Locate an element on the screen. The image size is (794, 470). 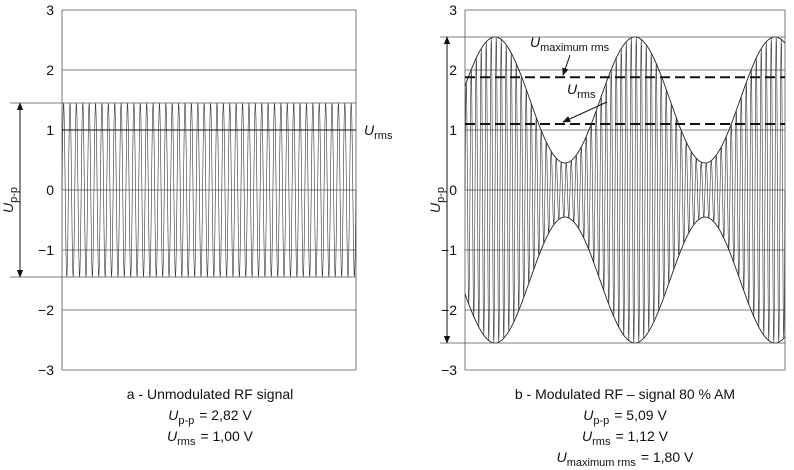
symbol-label: Urms = 1,12 V is located at coordinates (625, 438).